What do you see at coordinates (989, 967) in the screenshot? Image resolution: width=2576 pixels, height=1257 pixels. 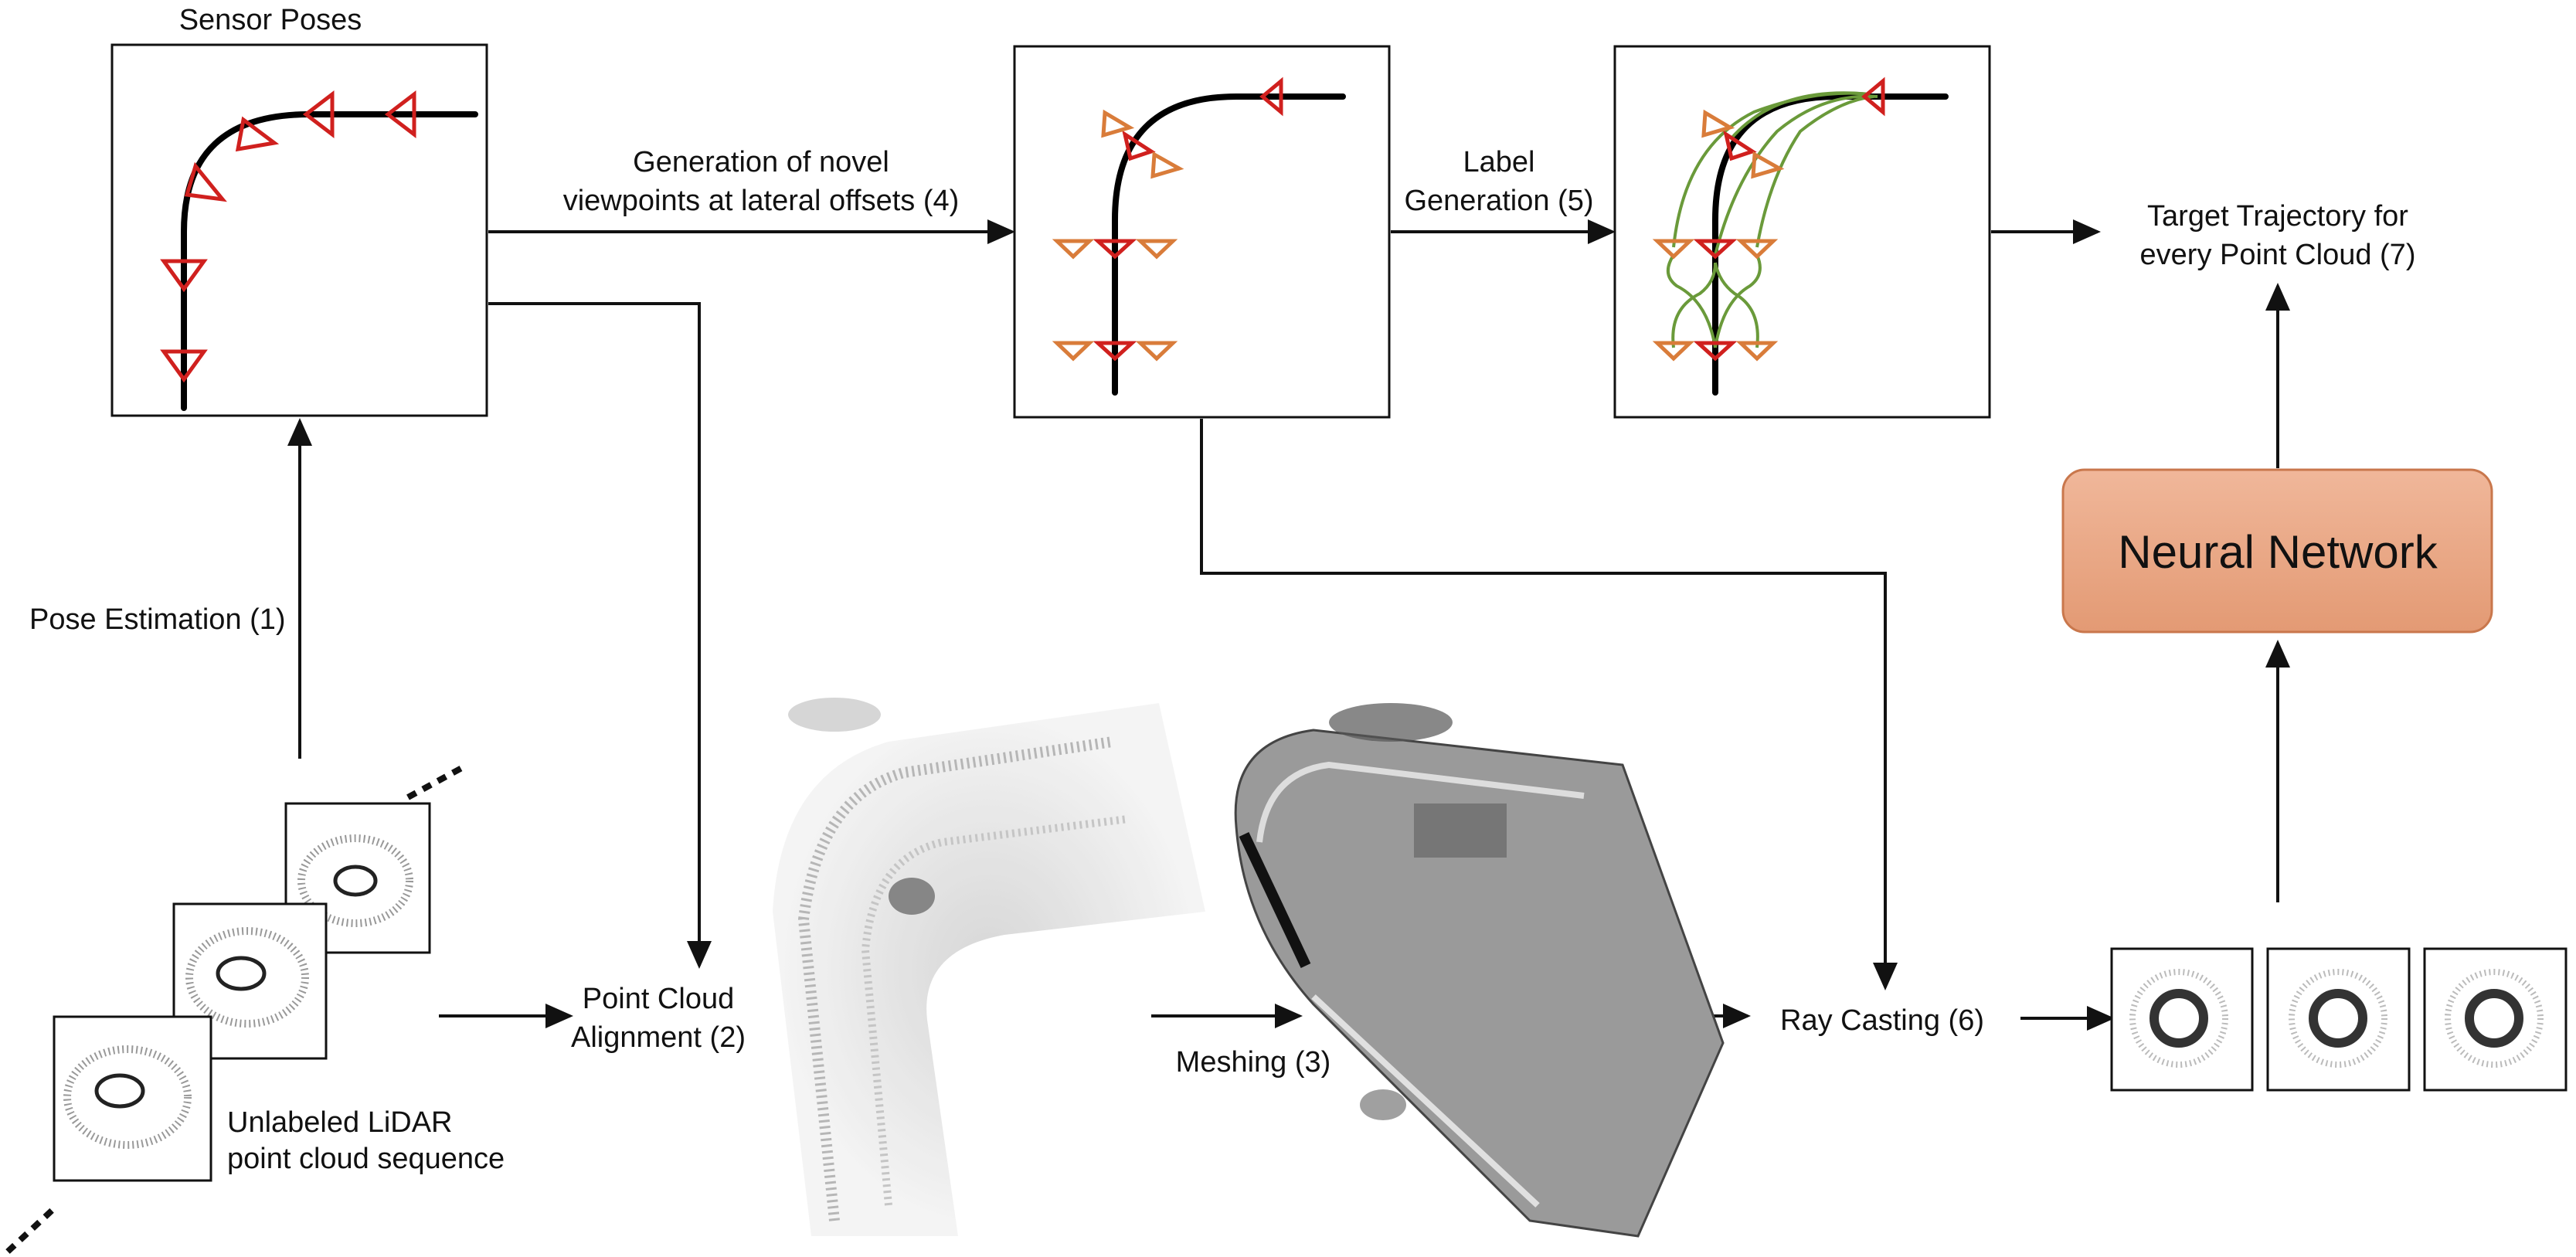 I see `aligned-point-cloud` at bounding box center [989, 967].